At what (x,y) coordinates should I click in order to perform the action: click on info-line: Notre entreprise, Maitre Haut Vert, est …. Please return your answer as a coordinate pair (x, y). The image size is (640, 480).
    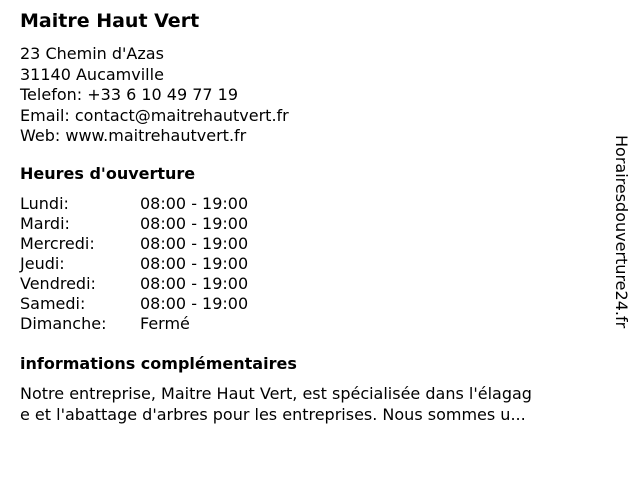
    Looking at the image, I should click on (276, 393).